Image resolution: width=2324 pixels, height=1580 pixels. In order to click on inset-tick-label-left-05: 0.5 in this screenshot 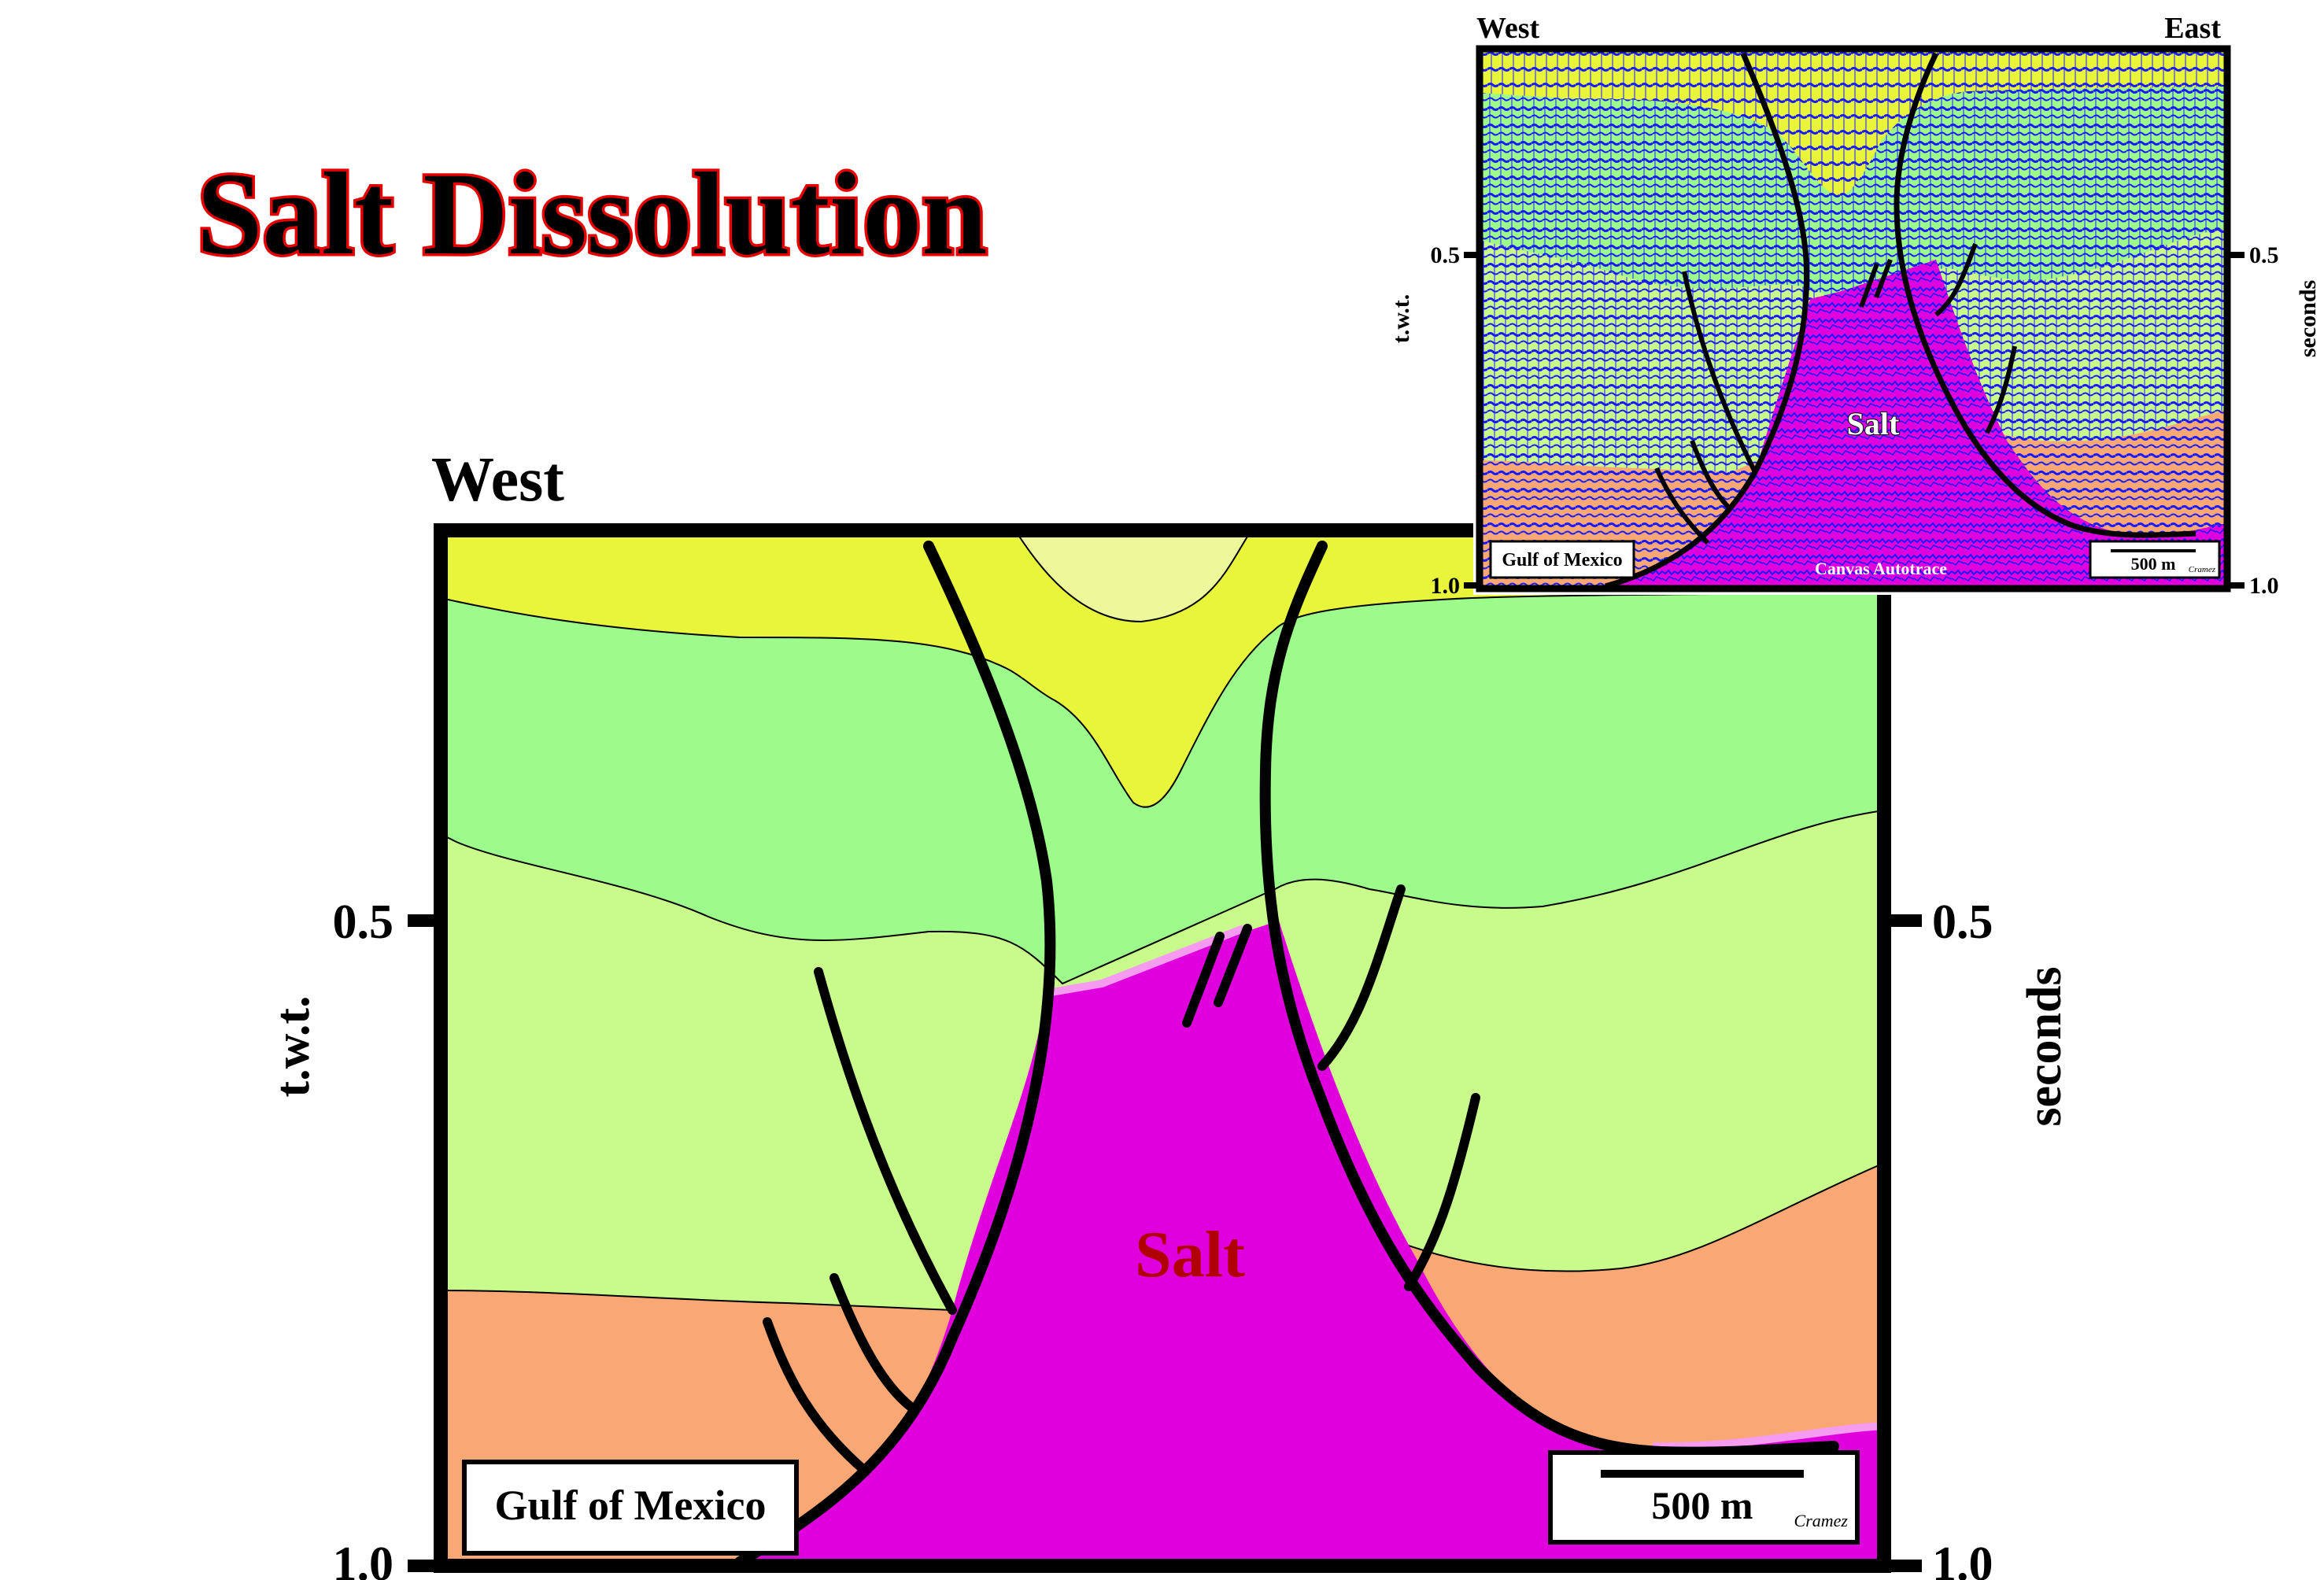, I will do `click(1446, 255)`.